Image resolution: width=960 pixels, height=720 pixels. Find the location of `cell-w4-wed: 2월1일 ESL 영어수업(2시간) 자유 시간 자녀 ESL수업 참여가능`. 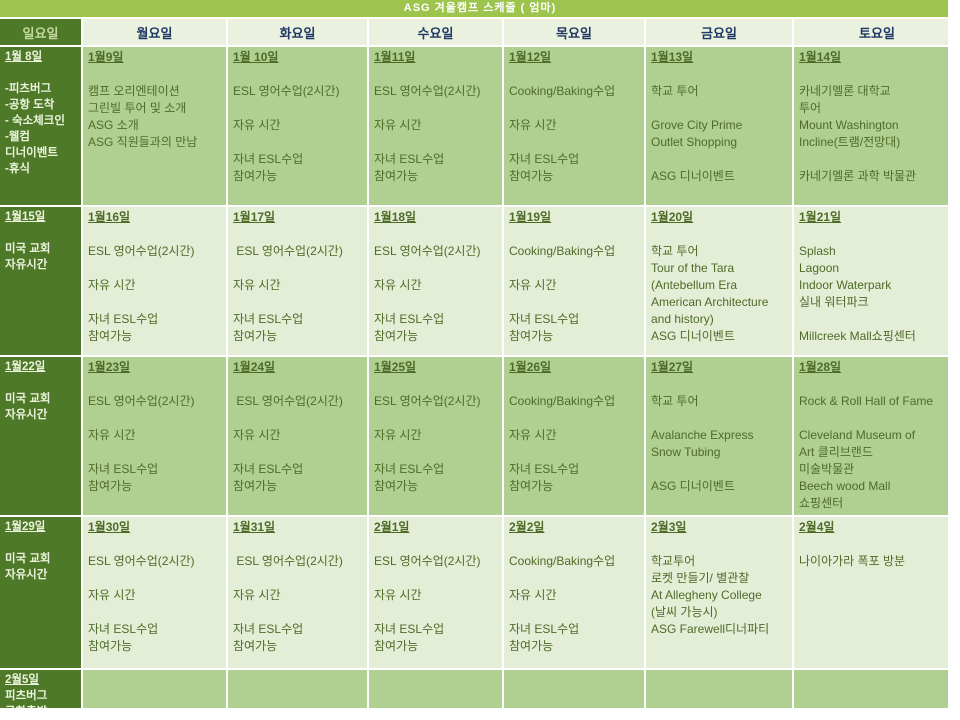

cell-w4-wed: 2월1일 ESL 영어수업(2시간) 자유 시간 자녀 ESL수업 참여가능 is located at coordinates (435, 592).